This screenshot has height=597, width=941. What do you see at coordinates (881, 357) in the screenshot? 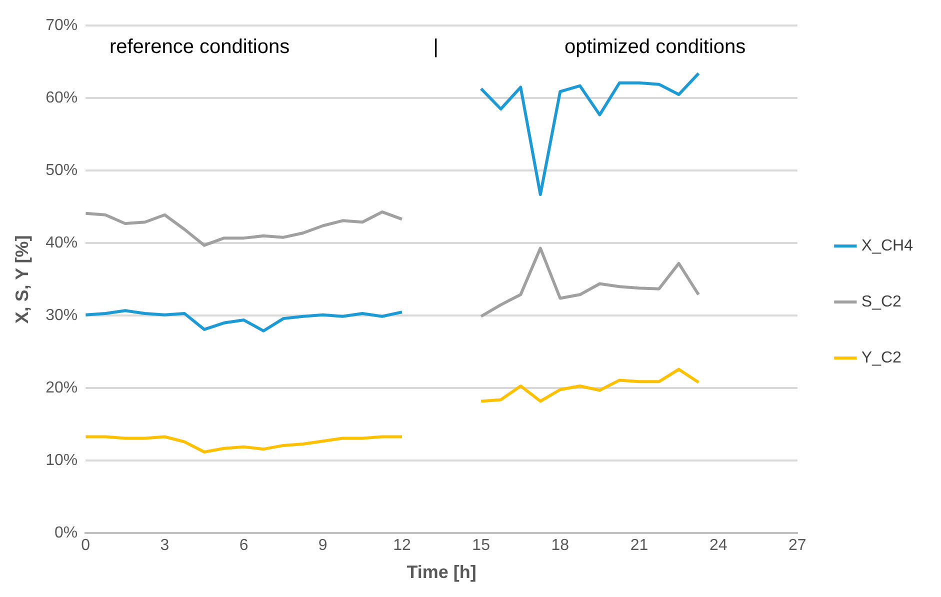
I see `legend-label: Y_C2` at bounding box center [881, 357].